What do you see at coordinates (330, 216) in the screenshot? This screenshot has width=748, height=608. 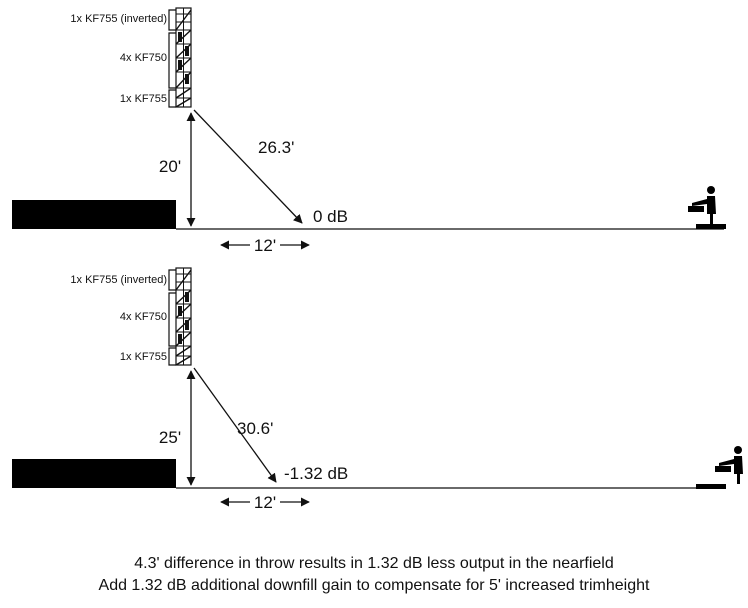 I see `level-label: 0 dB` at bounding box center [330, 216].